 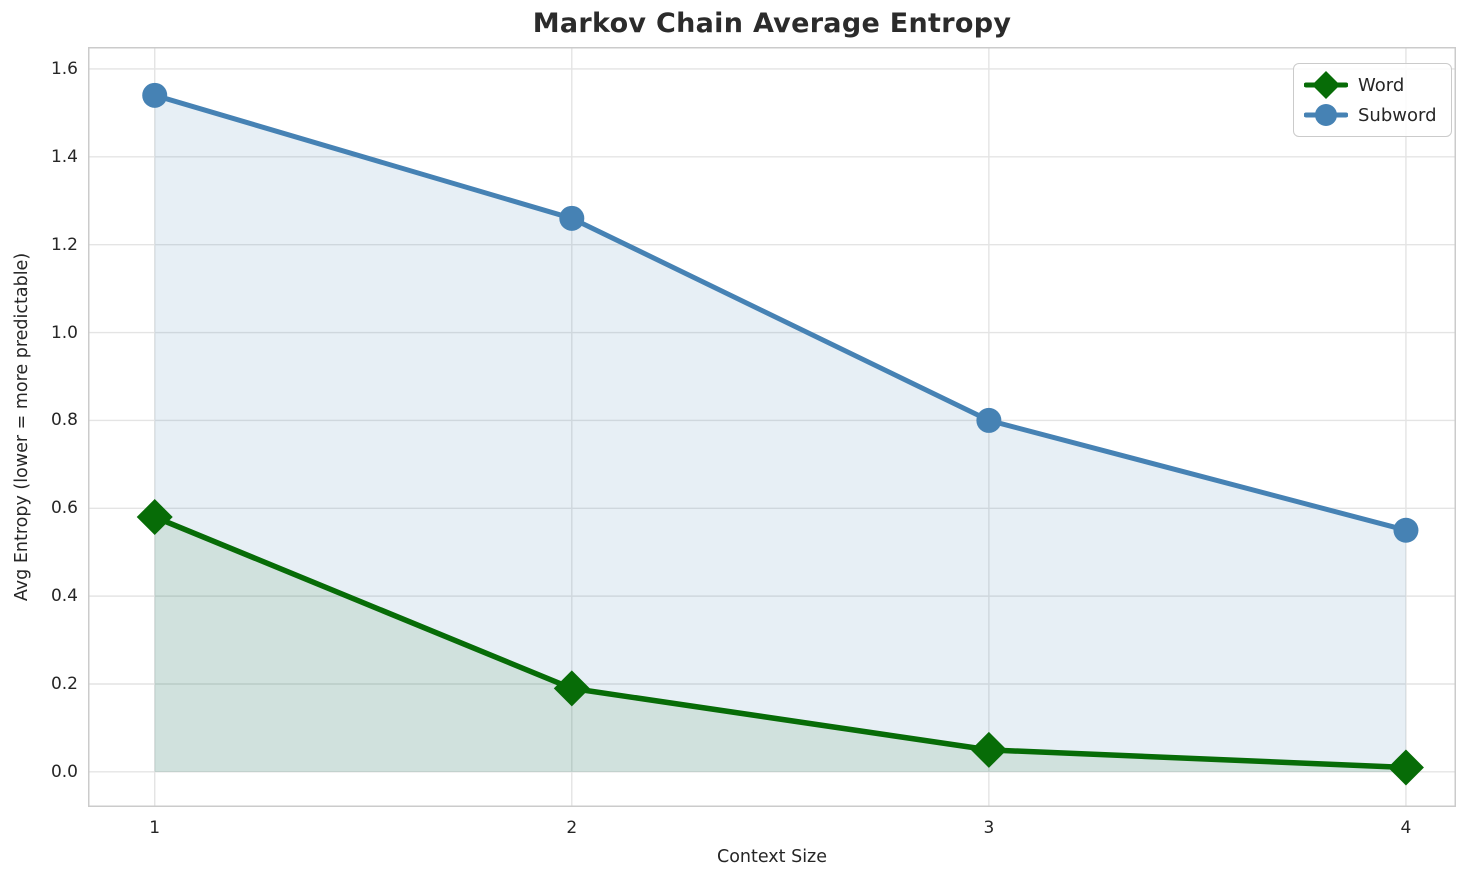 I want to click on legend-item-word: Word, so click(x=1370, y=85).